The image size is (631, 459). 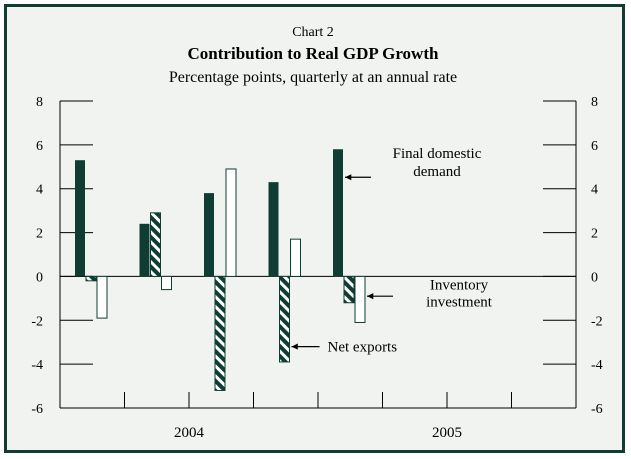 What do you see at coordinates (594, 277) in the screenshot?
I see `y-tick-label-right: 0` at bounding box center [594, 277].